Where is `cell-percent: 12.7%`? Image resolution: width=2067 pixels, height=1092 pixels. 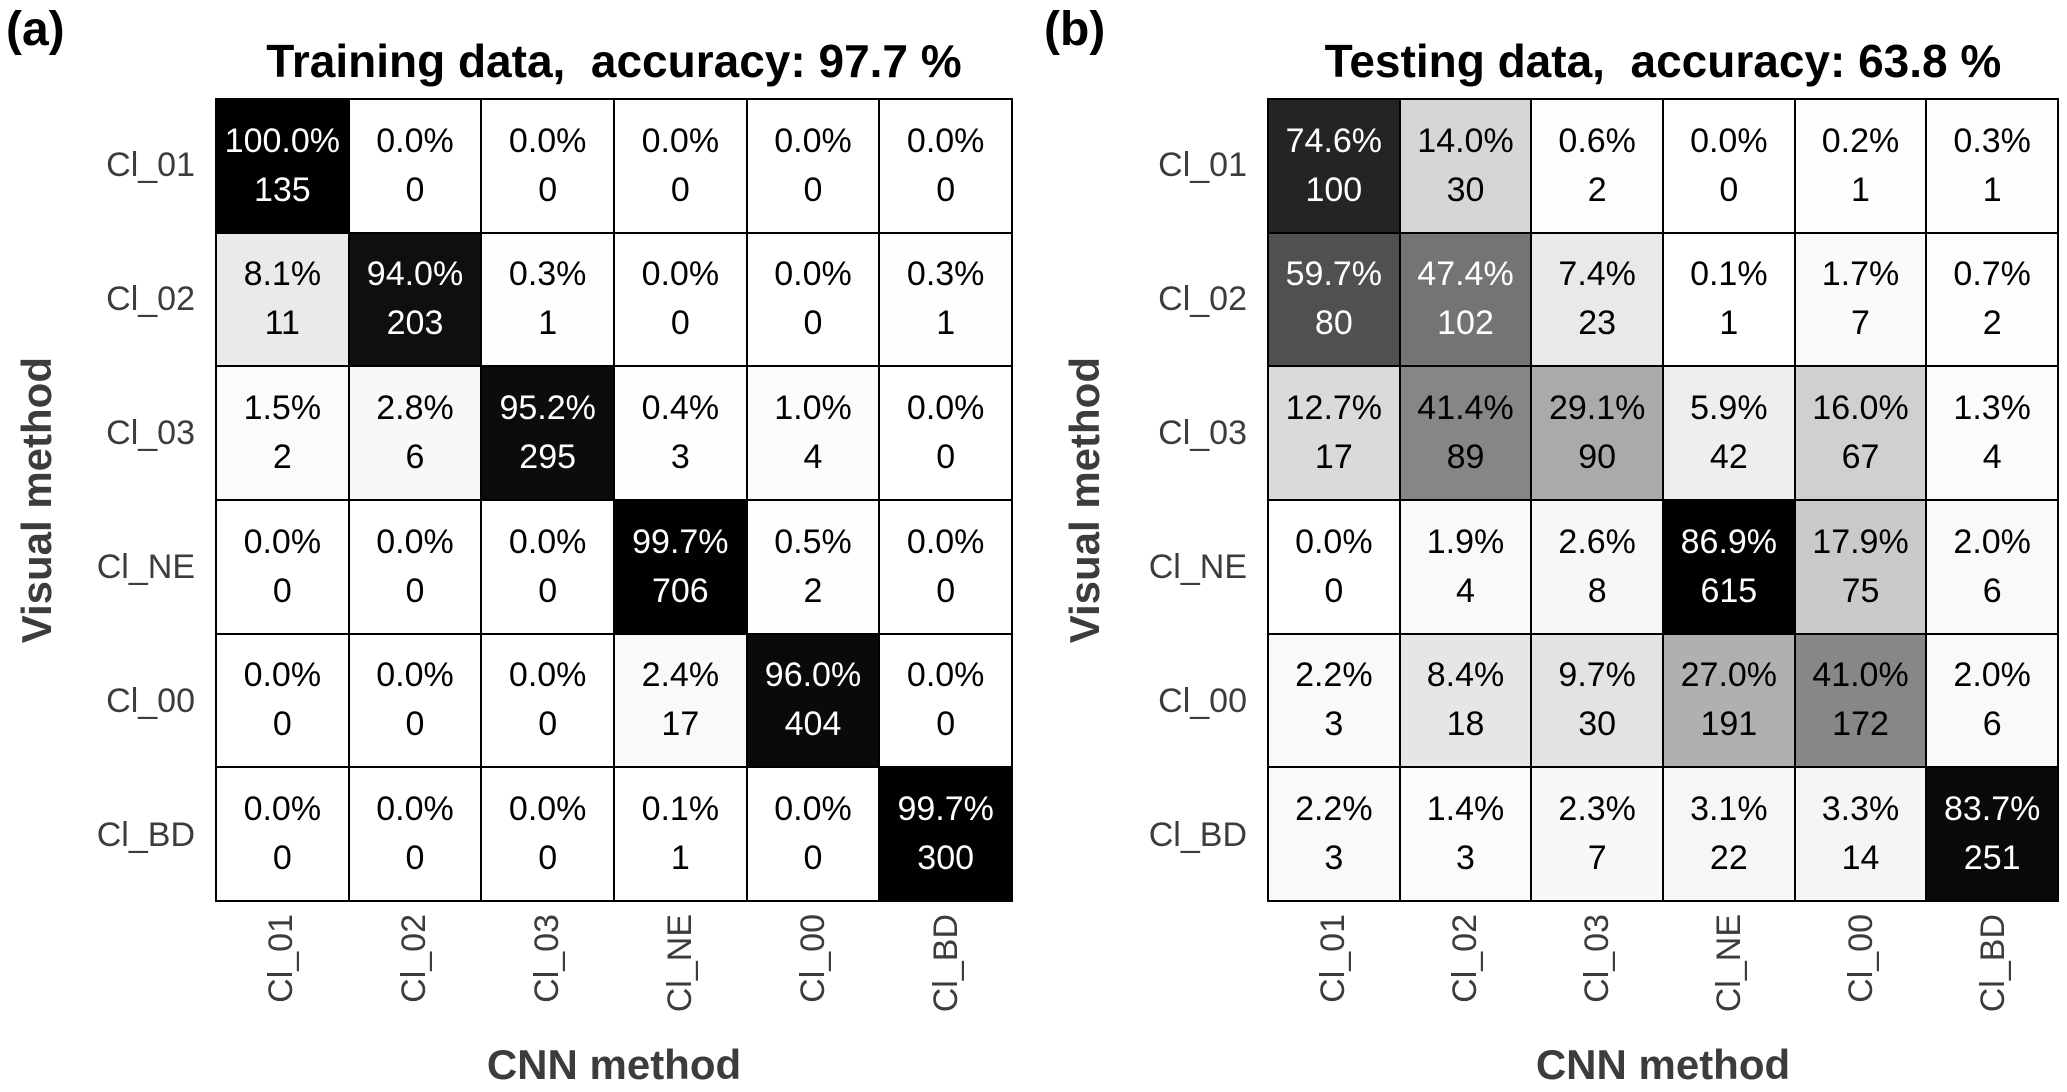 cell-percent: 12.7% is located at coordinates (1334, 408).